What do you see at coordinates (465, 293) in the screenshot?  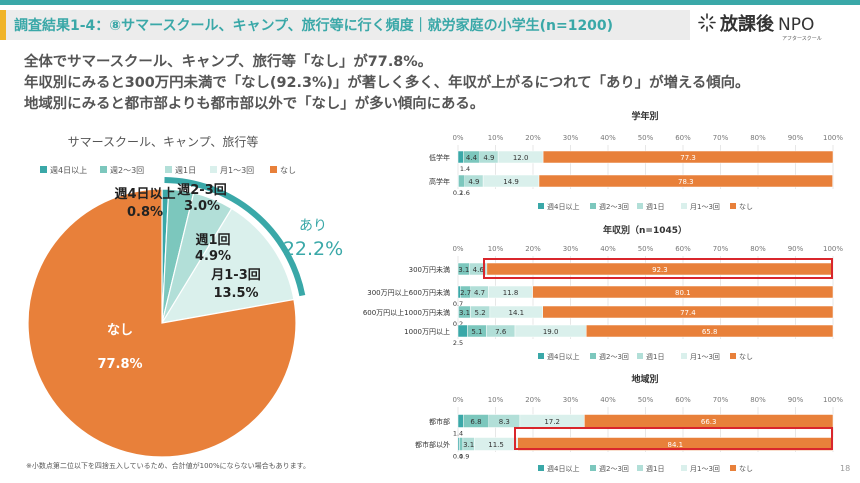 I see `bar-data-label: 2.7` at bounding box center [465, 293].